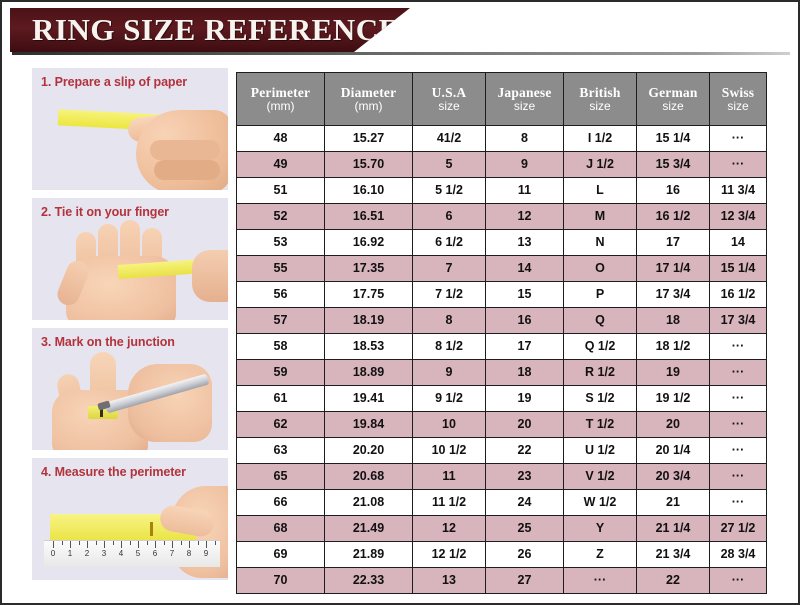 The image size is (800, 605). Describe the element at coordinates (524, 424) in the screenshot. I see `cell-japanese: 20` at that location.